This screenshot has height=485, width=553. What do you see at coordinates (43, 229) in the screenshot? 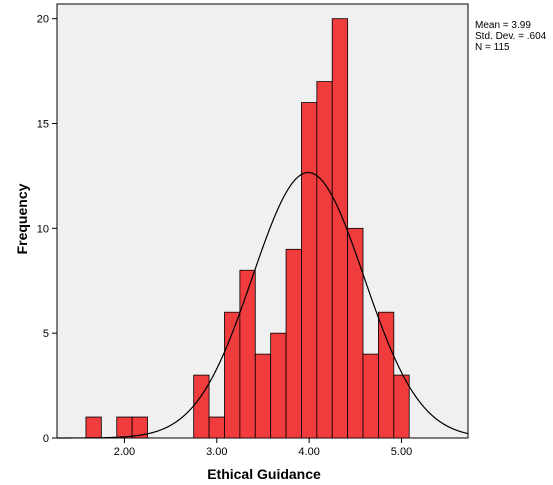
I see `y-tick-label: 10` at bounding box center [43, 229].